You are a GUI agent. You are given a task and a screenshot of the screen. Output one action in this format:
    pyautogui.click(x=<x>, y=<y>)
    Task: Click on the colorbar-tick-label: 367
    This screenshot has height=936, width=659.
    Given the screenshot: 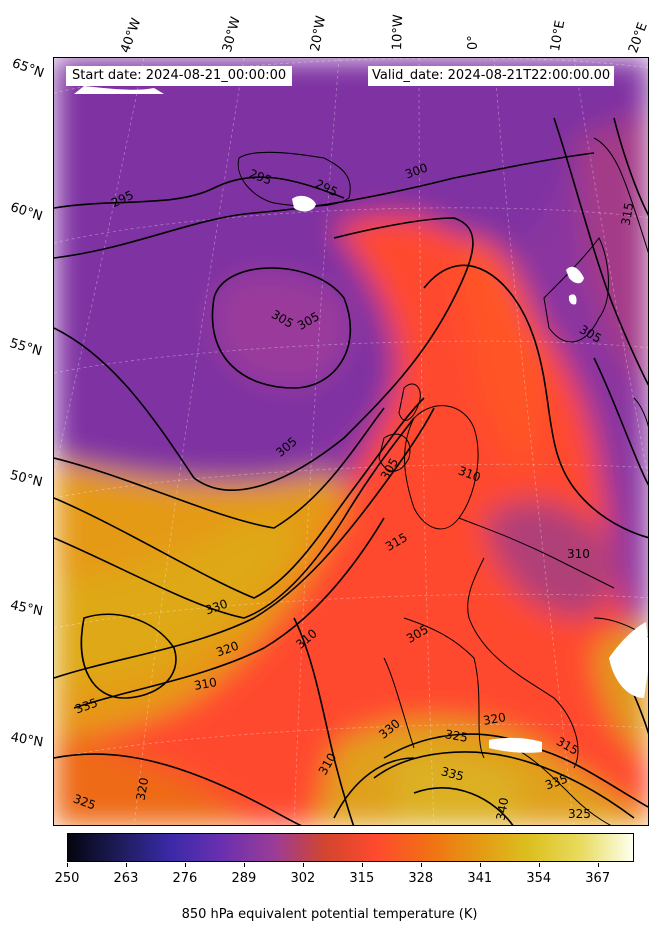 What is the action you would take?
    pyautogui.click(x=598, y=878)
    